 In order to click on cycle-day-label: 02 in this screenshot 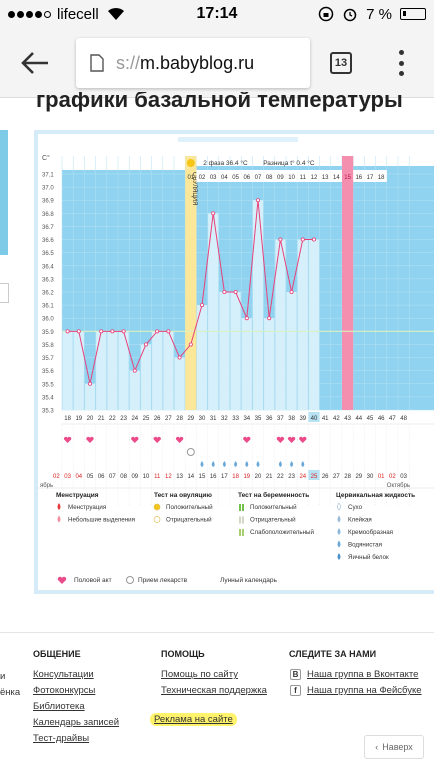, I will do `click(202, 178)`.